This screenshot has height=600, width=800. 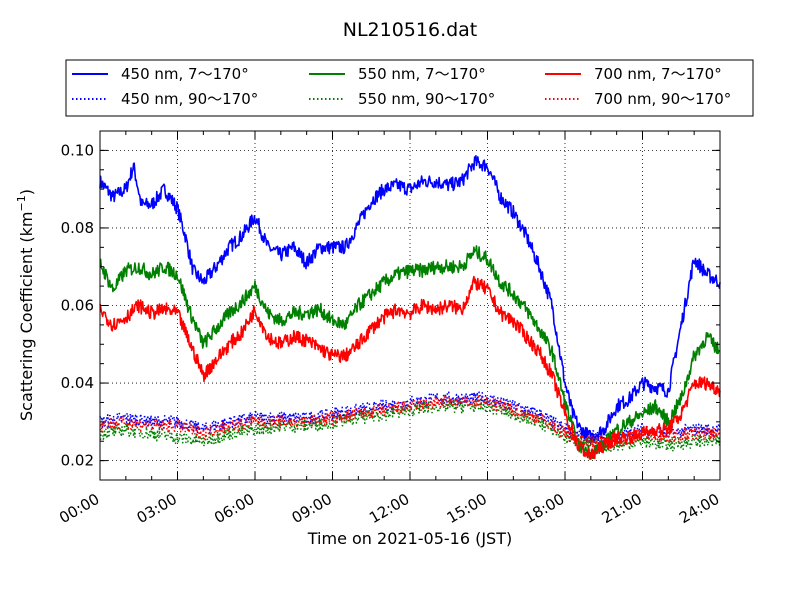 What do you see at coordinates (409, 538) in the screenshot?
I see `x-axis-label: Time on 2021-05-16 (JST)` at bounding box center [409, 538].